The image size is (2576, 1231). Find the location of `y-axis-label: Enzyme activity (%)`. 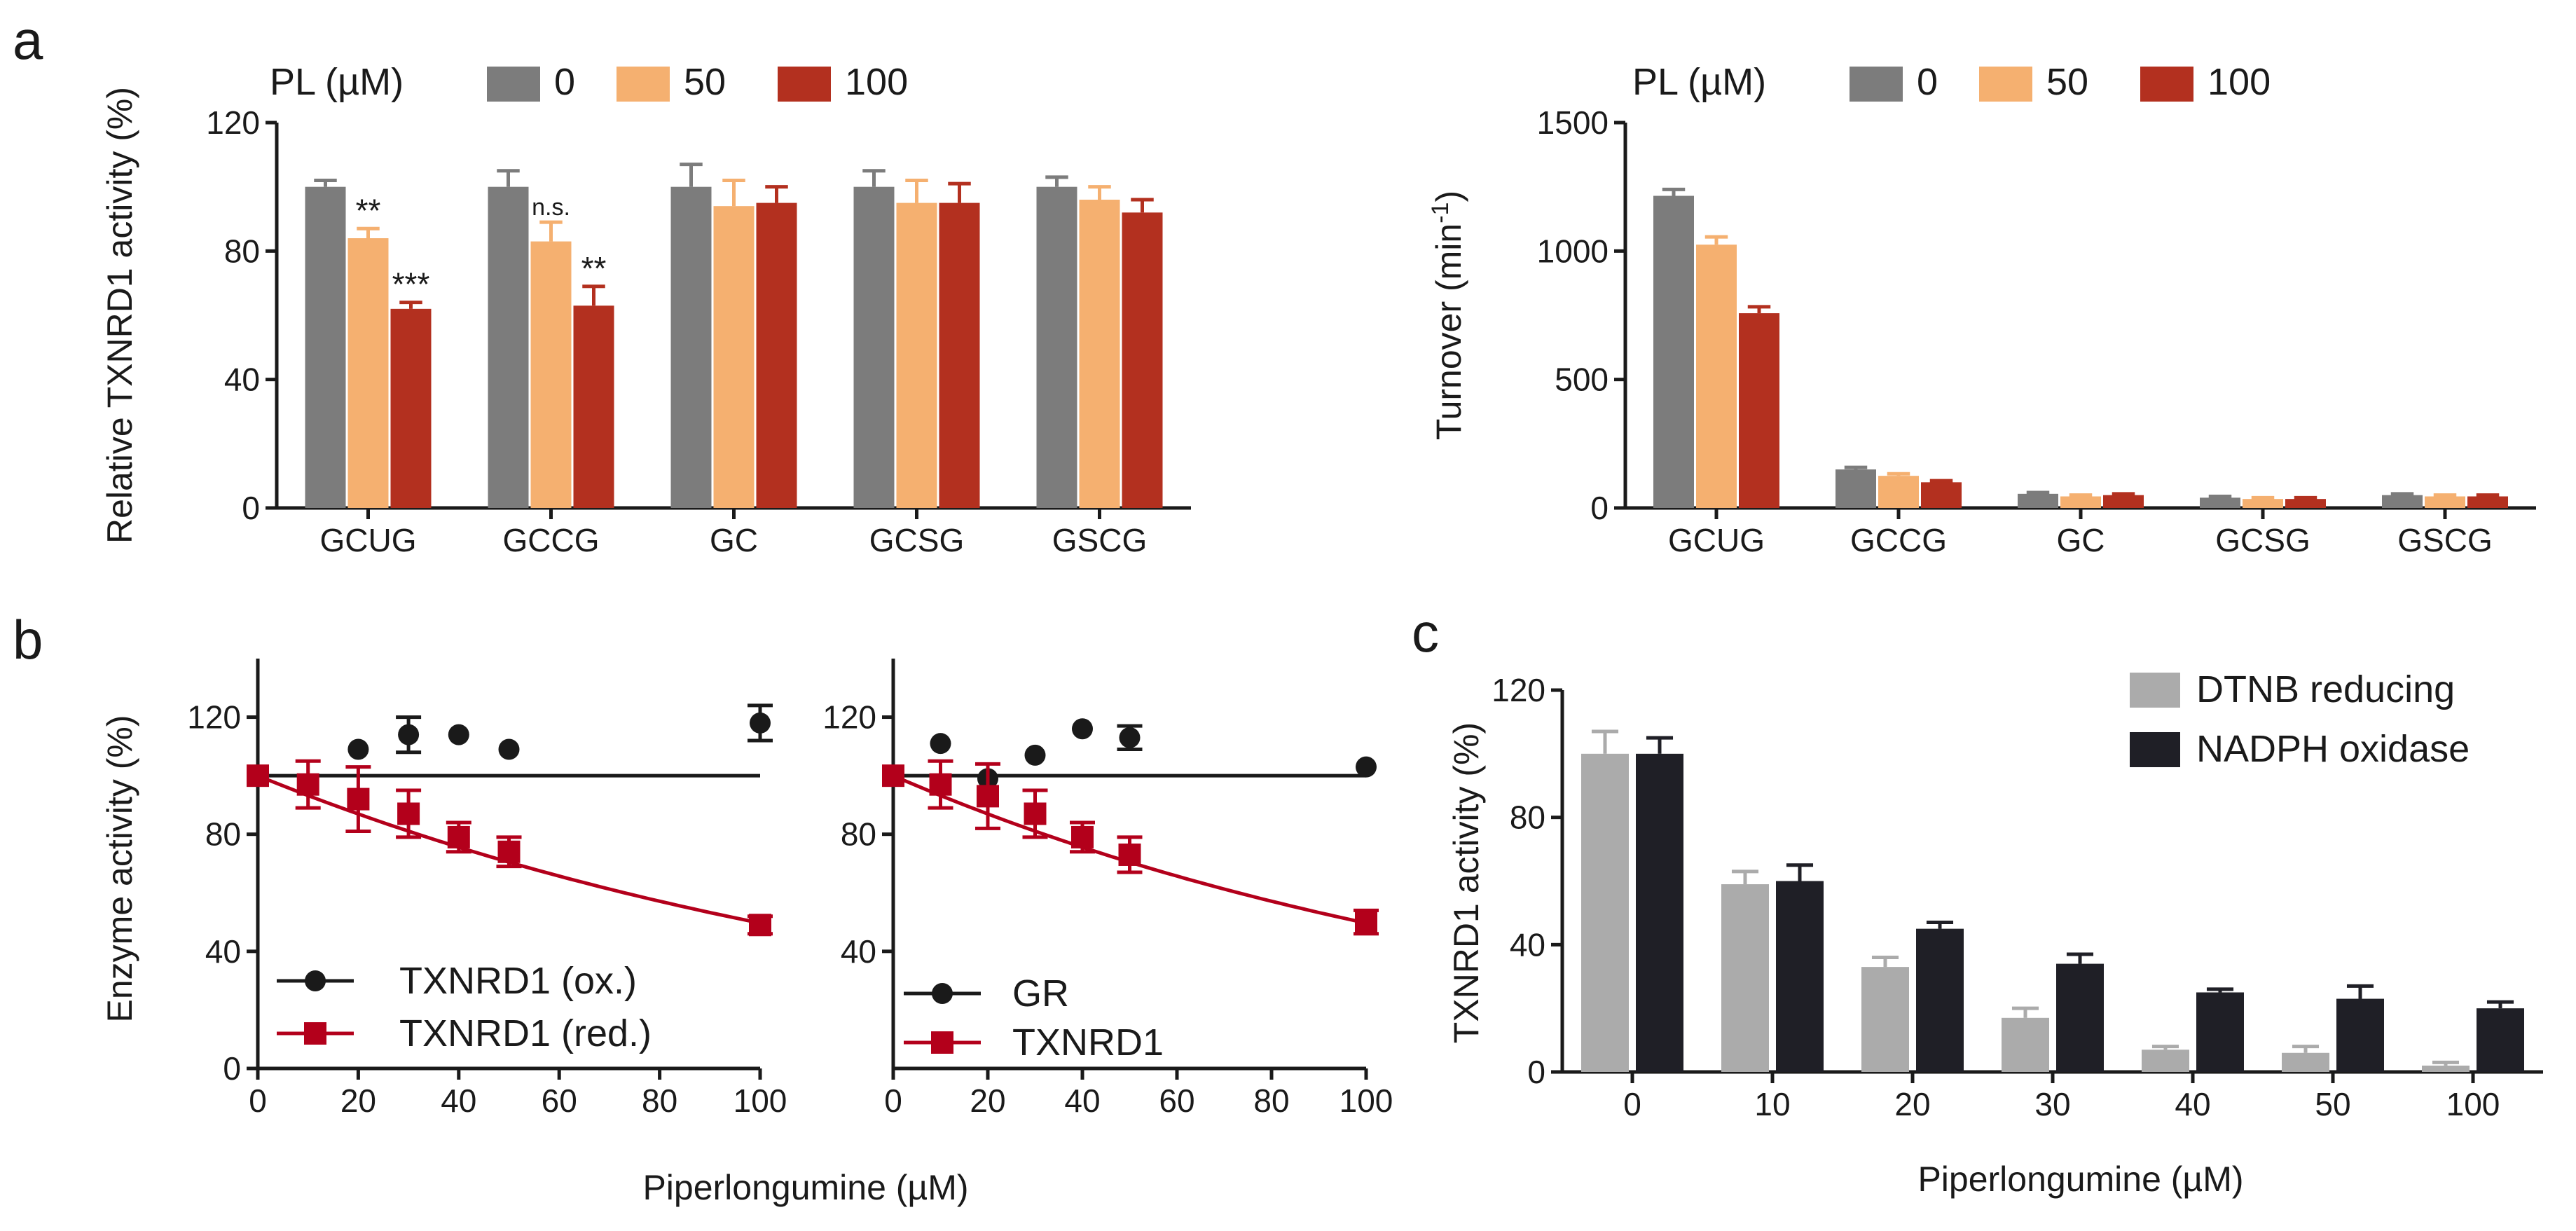

y-axis-label: Enzyme activity (%) is located at coordinates (119, 869).